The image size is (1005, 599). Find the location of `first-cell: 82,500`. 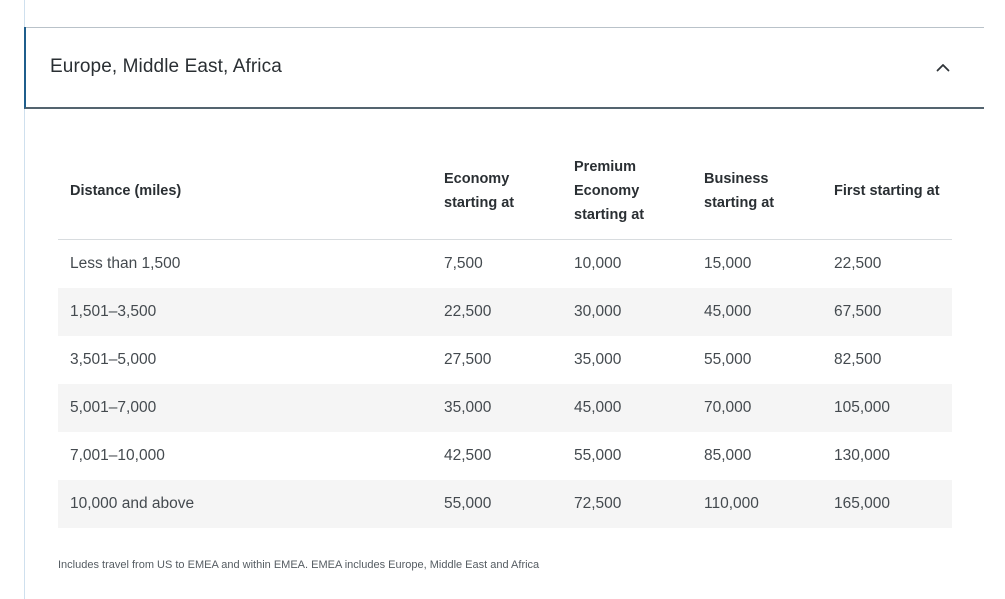

first-cell: 82,500 is located at coordinates (858, 359).